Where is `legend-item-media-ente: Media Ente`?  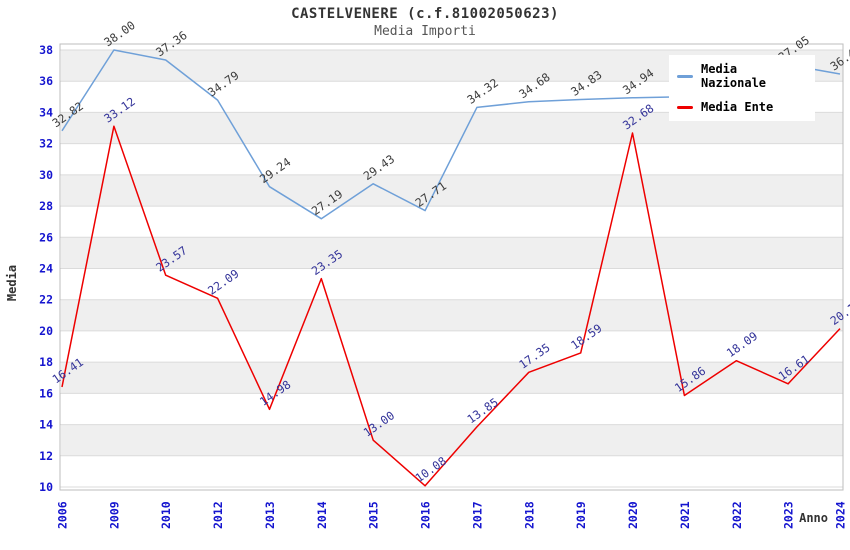
legend-item-media-ente: Media Ente is located at coordinates (742, 107).